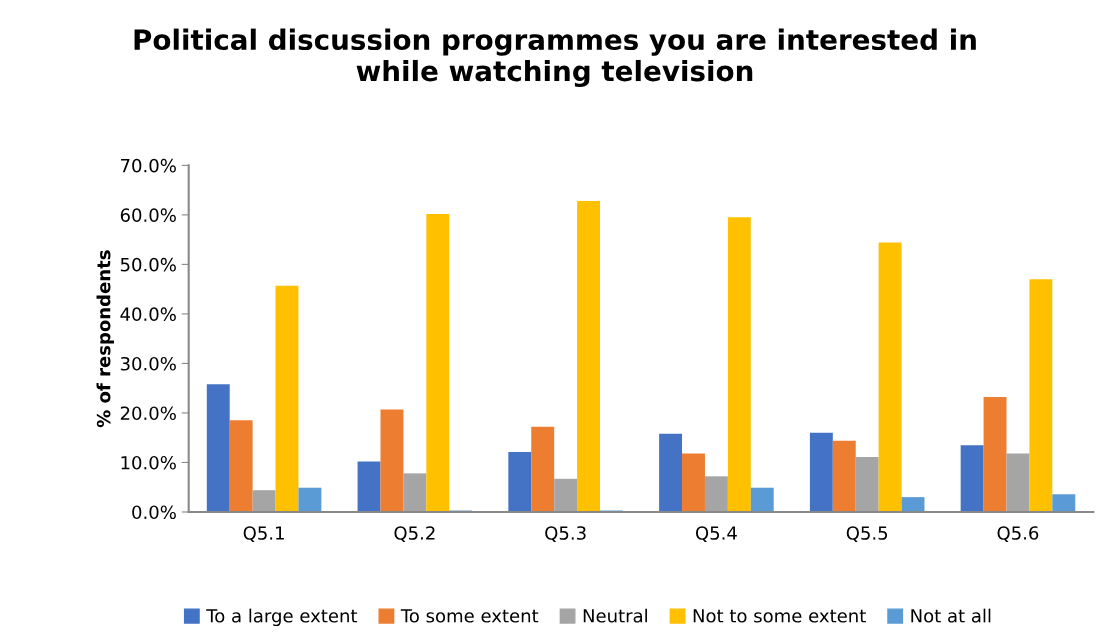 This screenshot has height=636, width=1110. What do you see at coordinates (105, 339) in the screenshot?
I see `y-axis-title: % of respondents` at bounding box center [105, 339].